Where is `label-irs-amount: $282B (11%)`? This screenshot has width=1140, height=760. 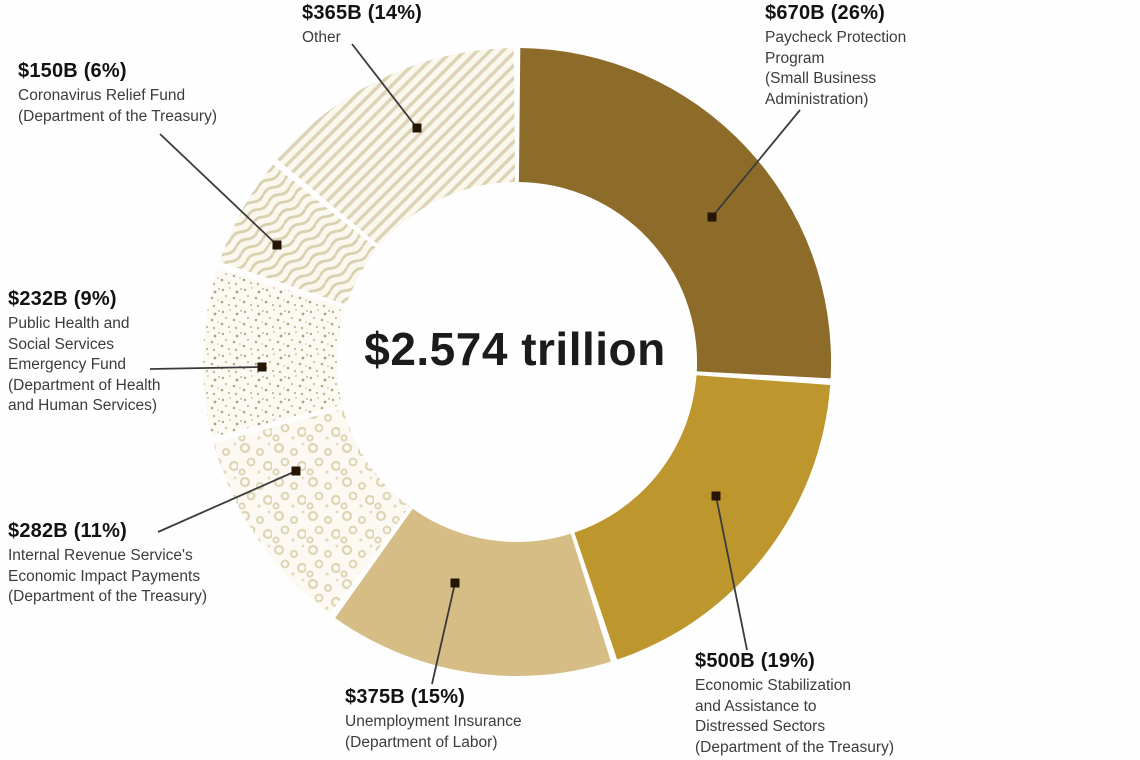 label-irs-amount: $282B (11%) is located at coordinates (67, 531).